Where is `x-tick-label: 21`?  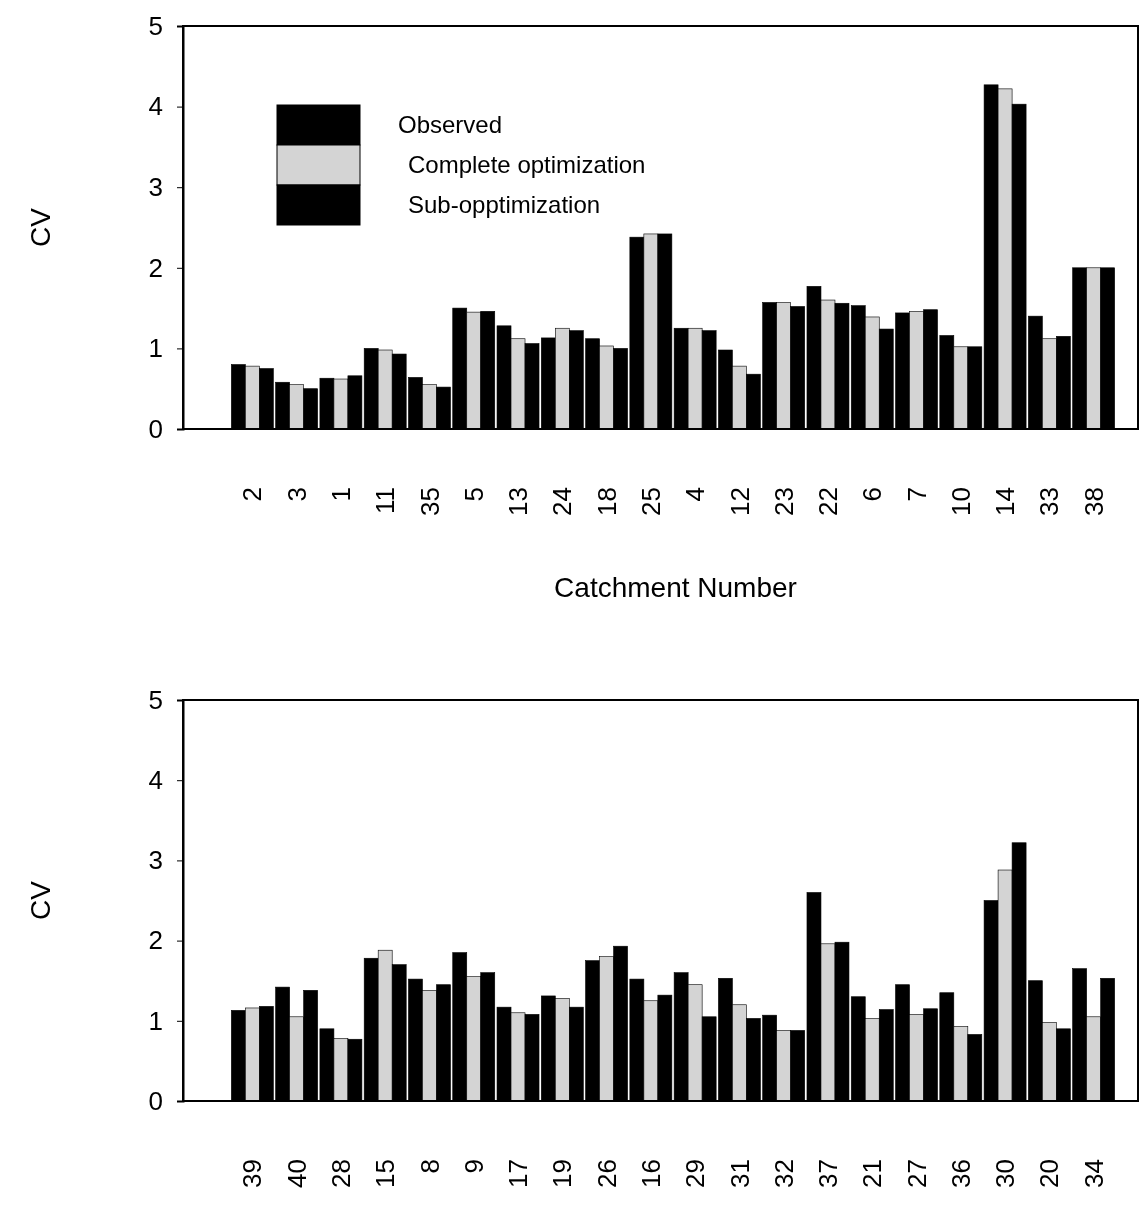
x-tick-label: 21 is located at coordinates (872, 1173).